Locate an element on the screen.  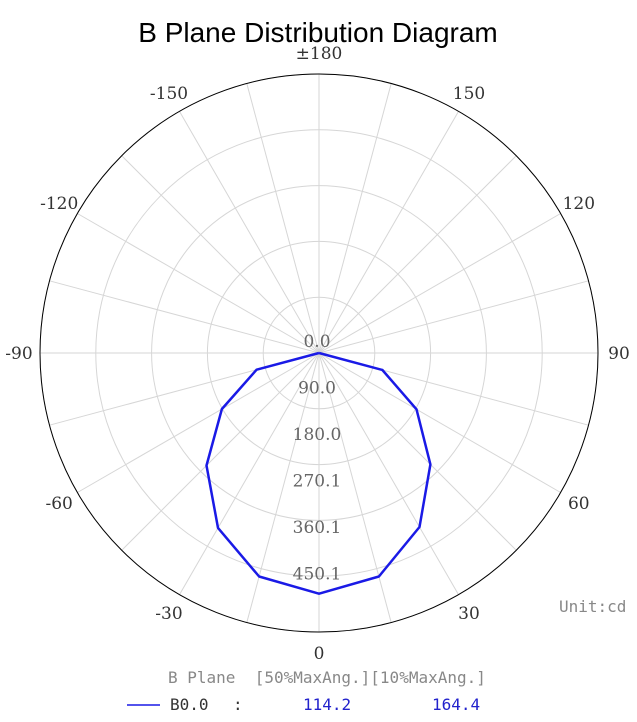
angle-label: -30 is located at coordinates (168, 614).